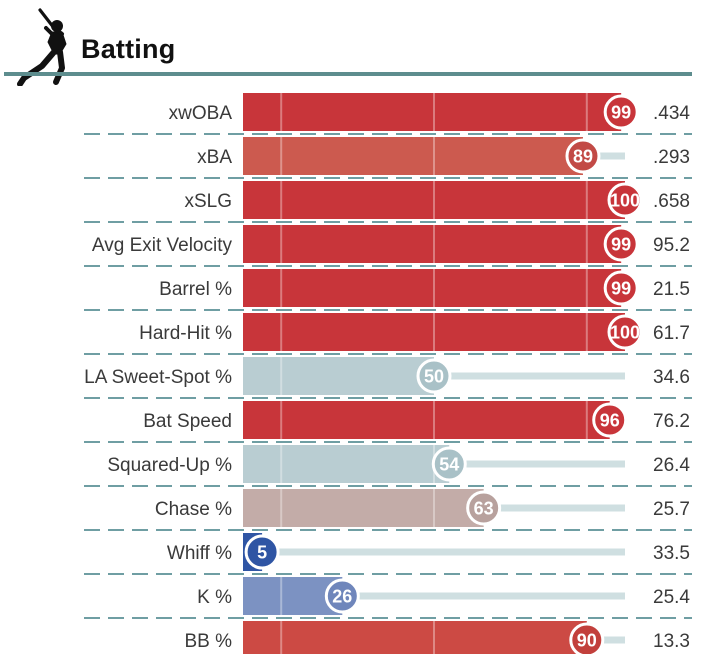  Describe the element at coordinates (201, 113) in the screenshot. I see `metric-label: xwOBA` at that location.